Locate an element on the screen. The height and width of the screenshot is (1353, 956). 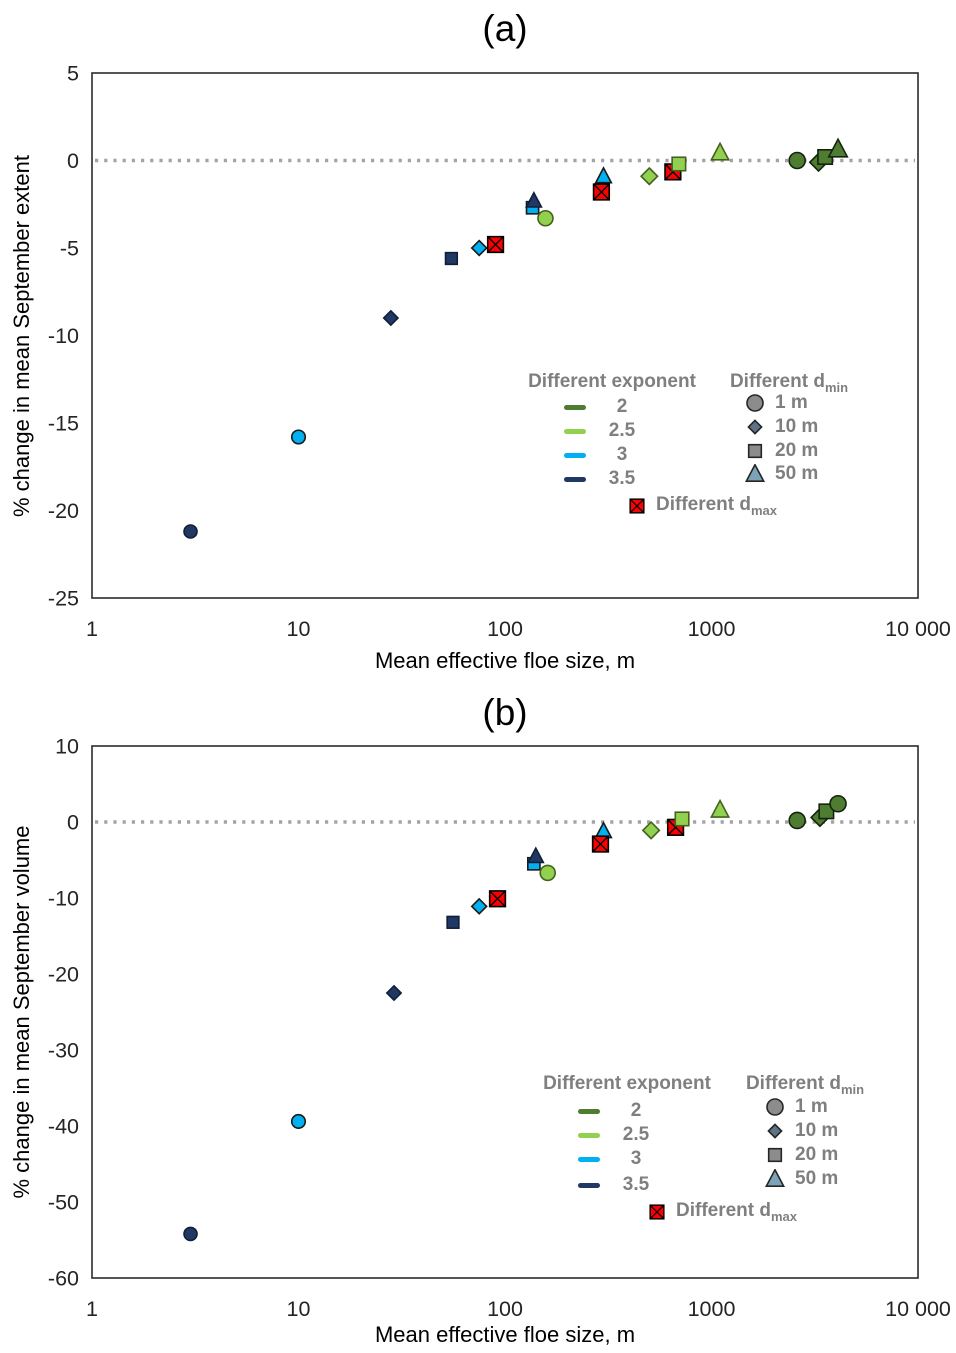
x-tick-label: 1000 is located at coordinates (712, 1309).